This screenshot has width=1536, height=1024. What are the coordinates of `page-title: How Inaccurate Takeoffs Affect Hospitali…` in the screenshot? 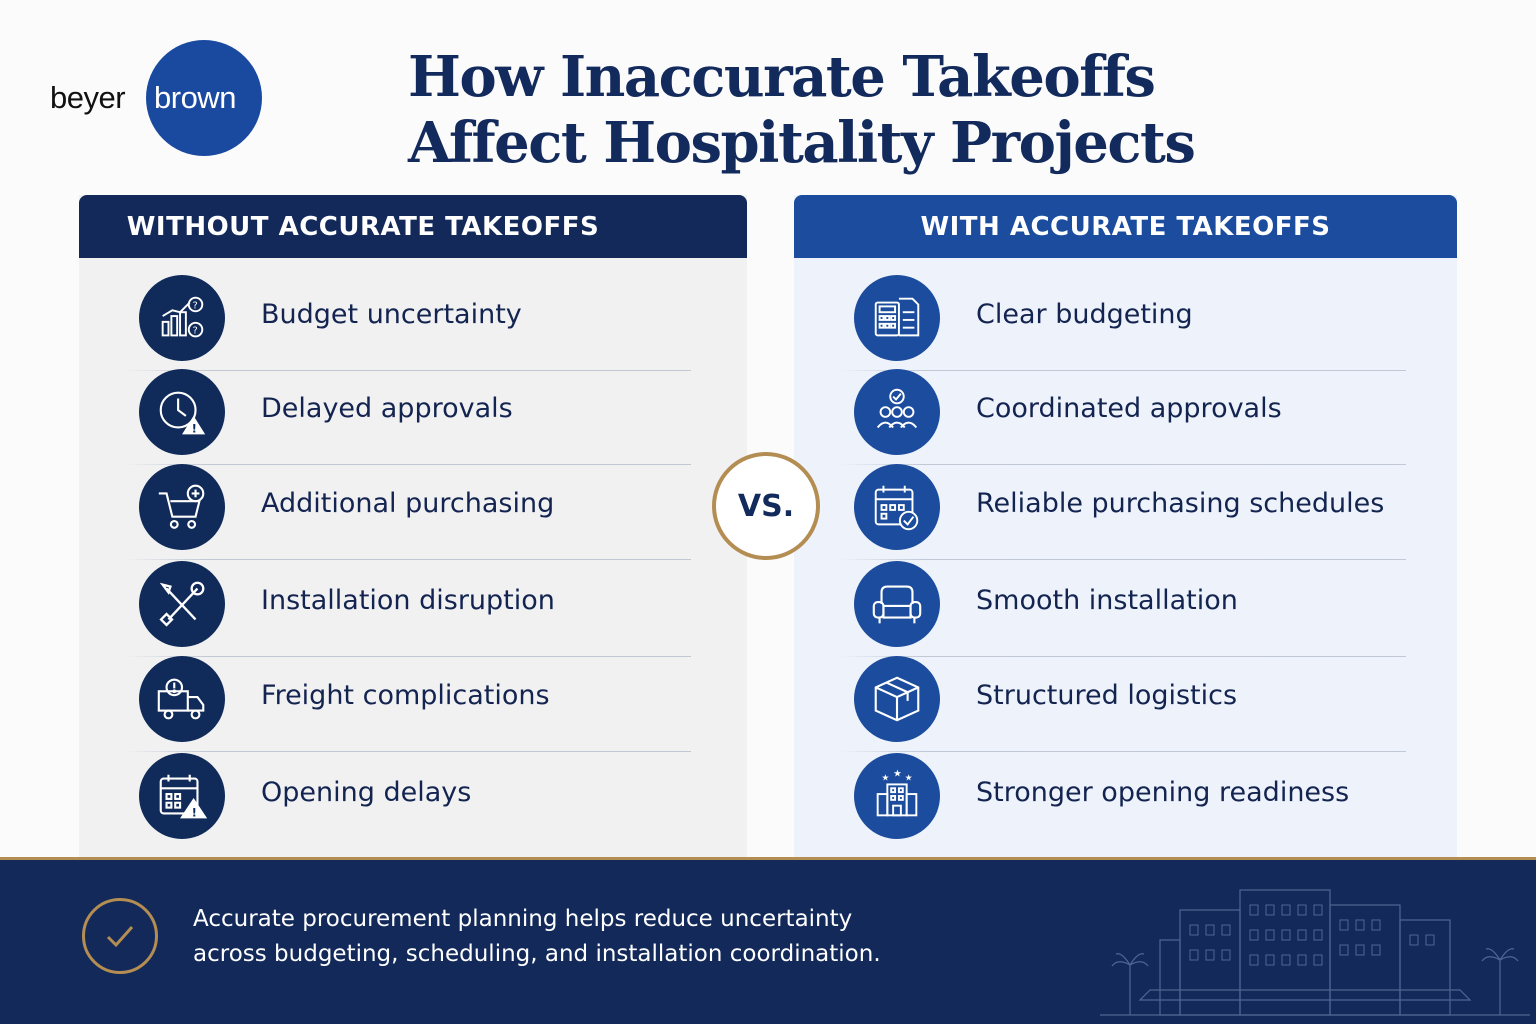 It's located at (858, 110).